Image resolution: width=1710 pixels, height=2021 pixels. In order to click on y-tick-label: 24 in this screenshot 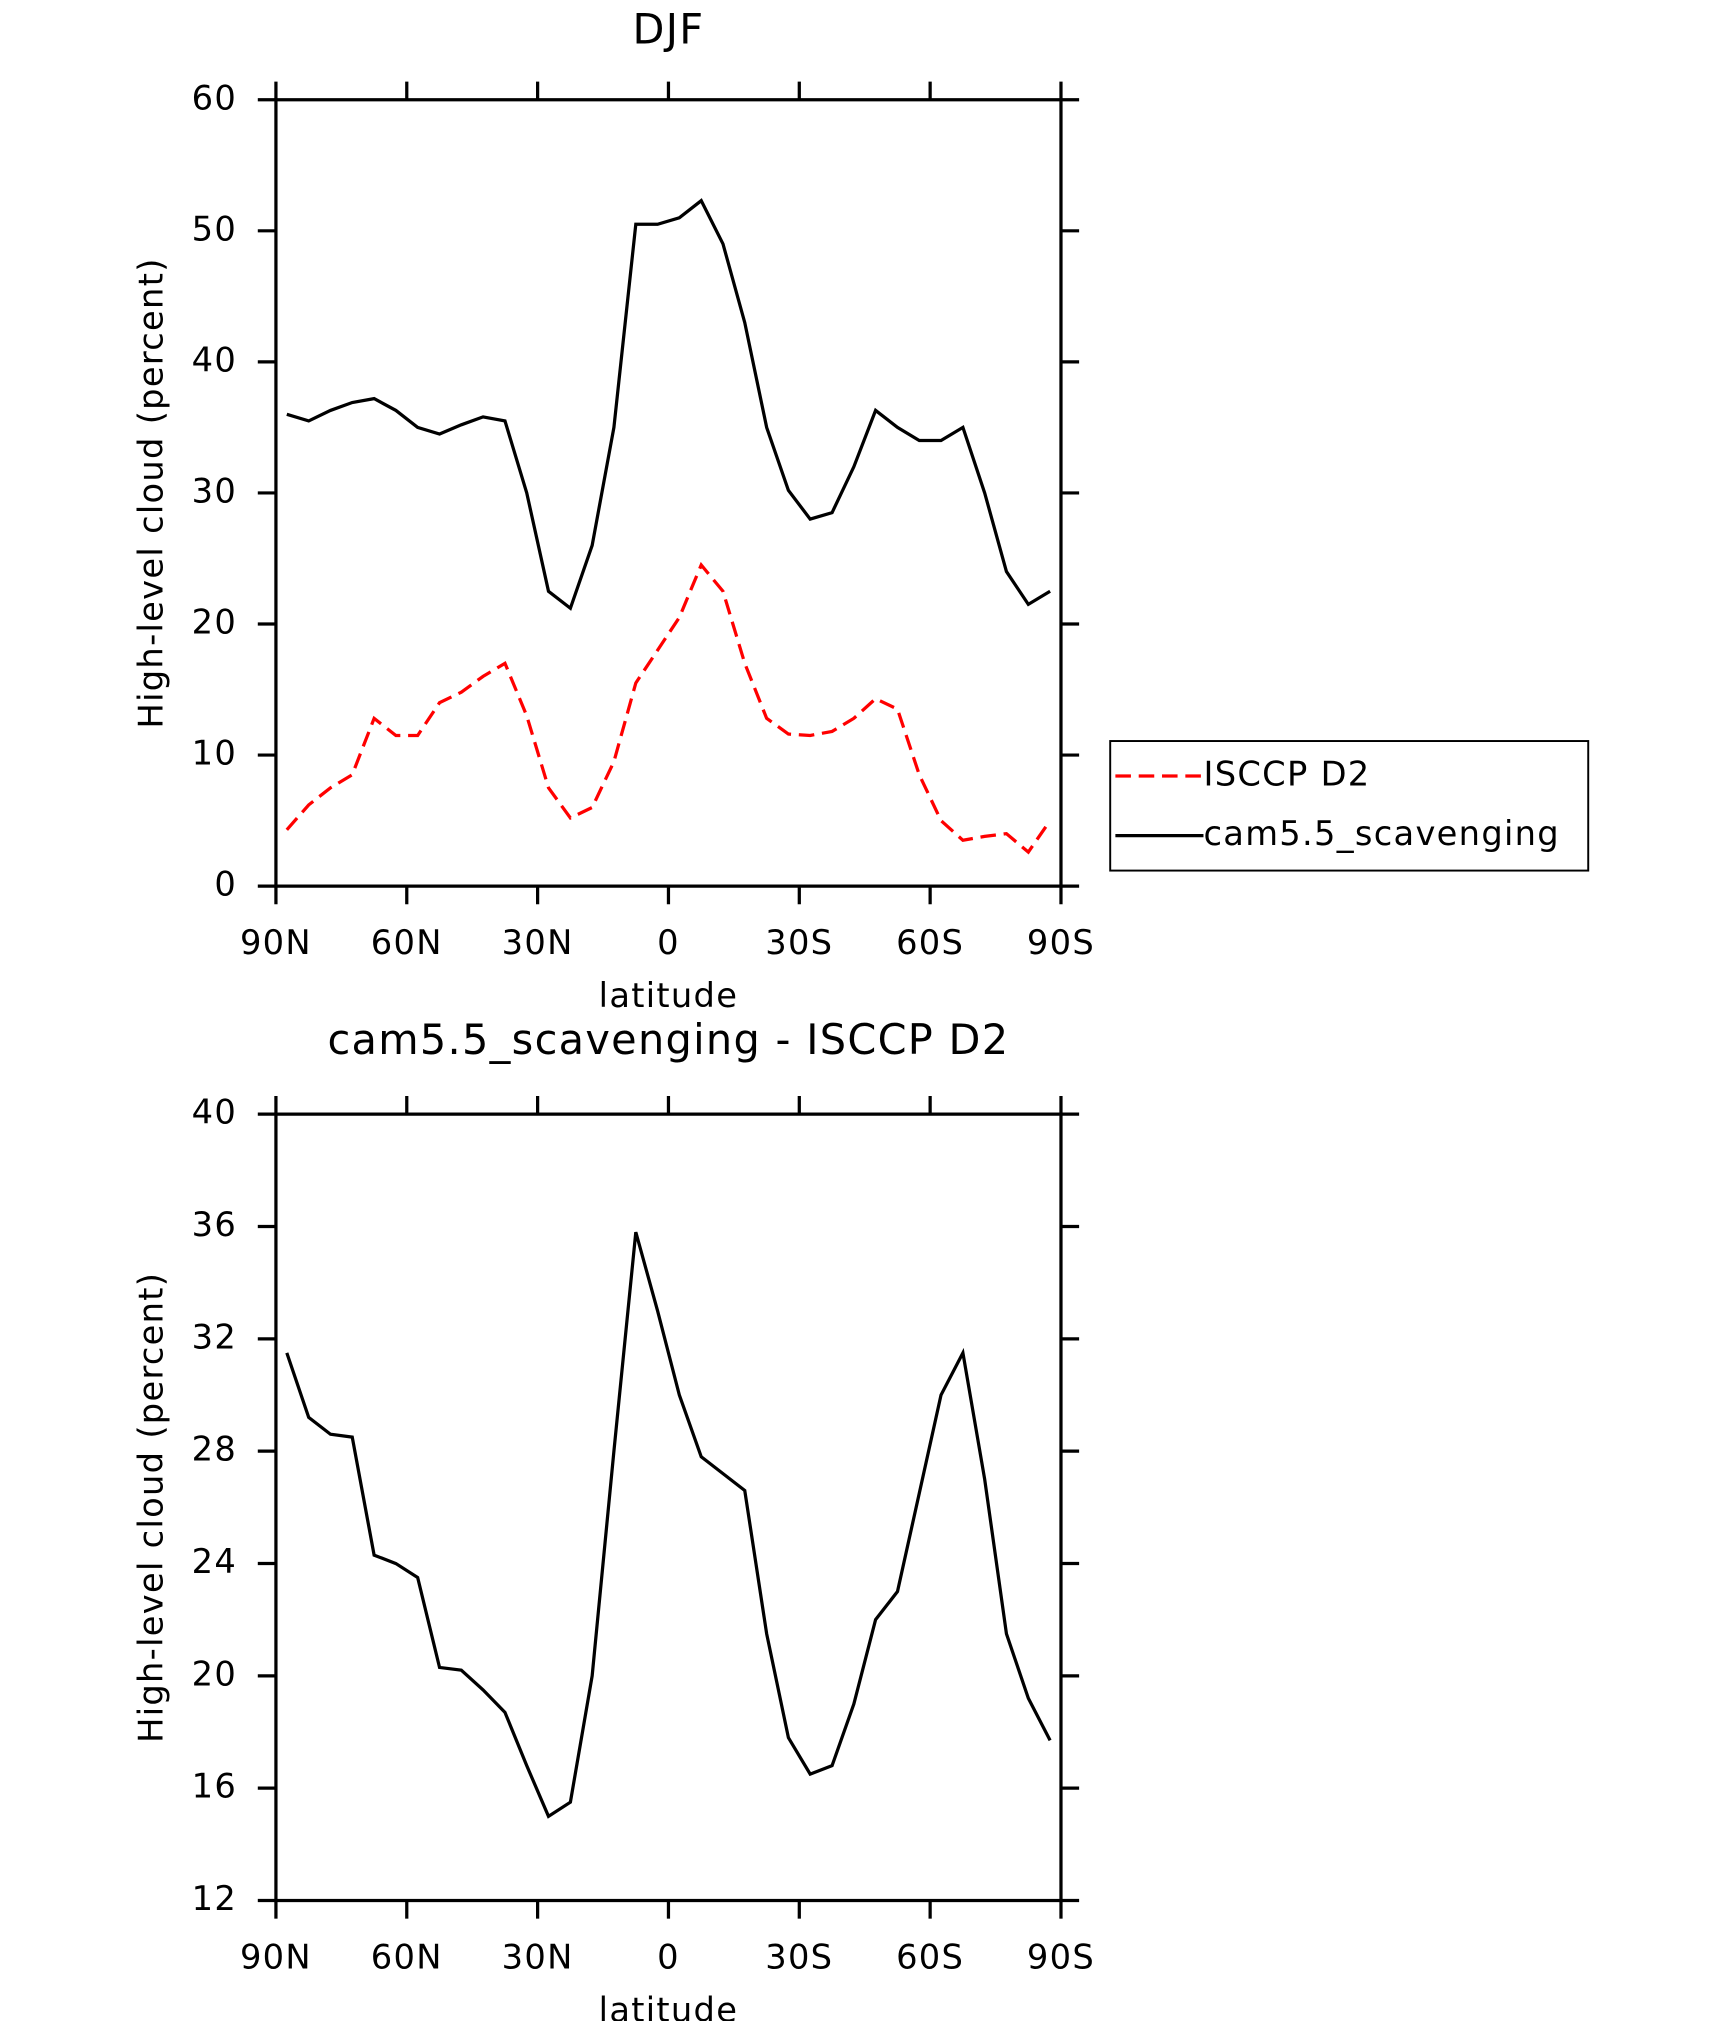, I will do `click(214, 1561)`.